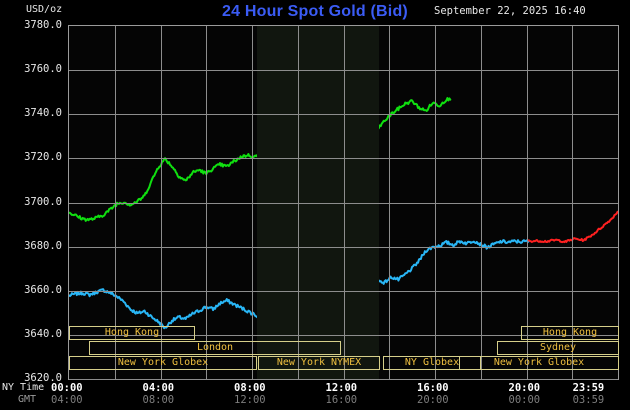 The image size is (630, 410). Describe the element at coordinates (558, 348) in the screenshot. I see `session-sydney: Sydney` at that location.